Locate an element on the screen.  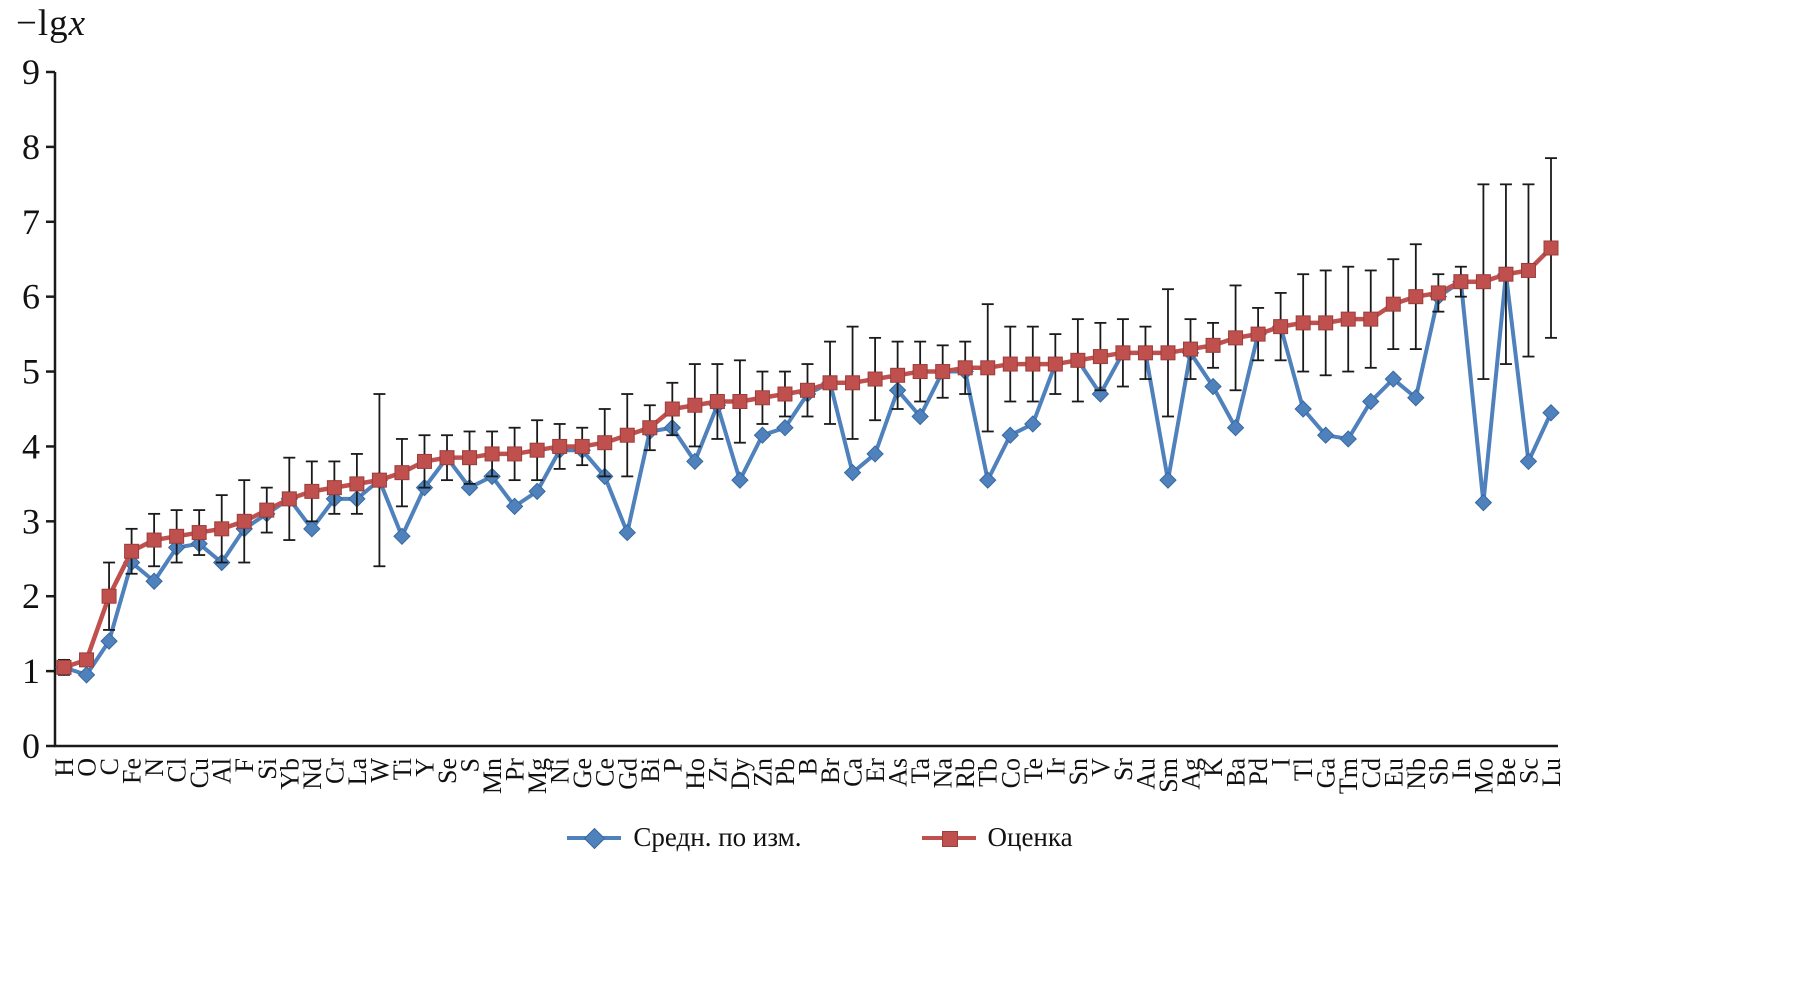
svg-text: H is located at coordinates (64, 767).